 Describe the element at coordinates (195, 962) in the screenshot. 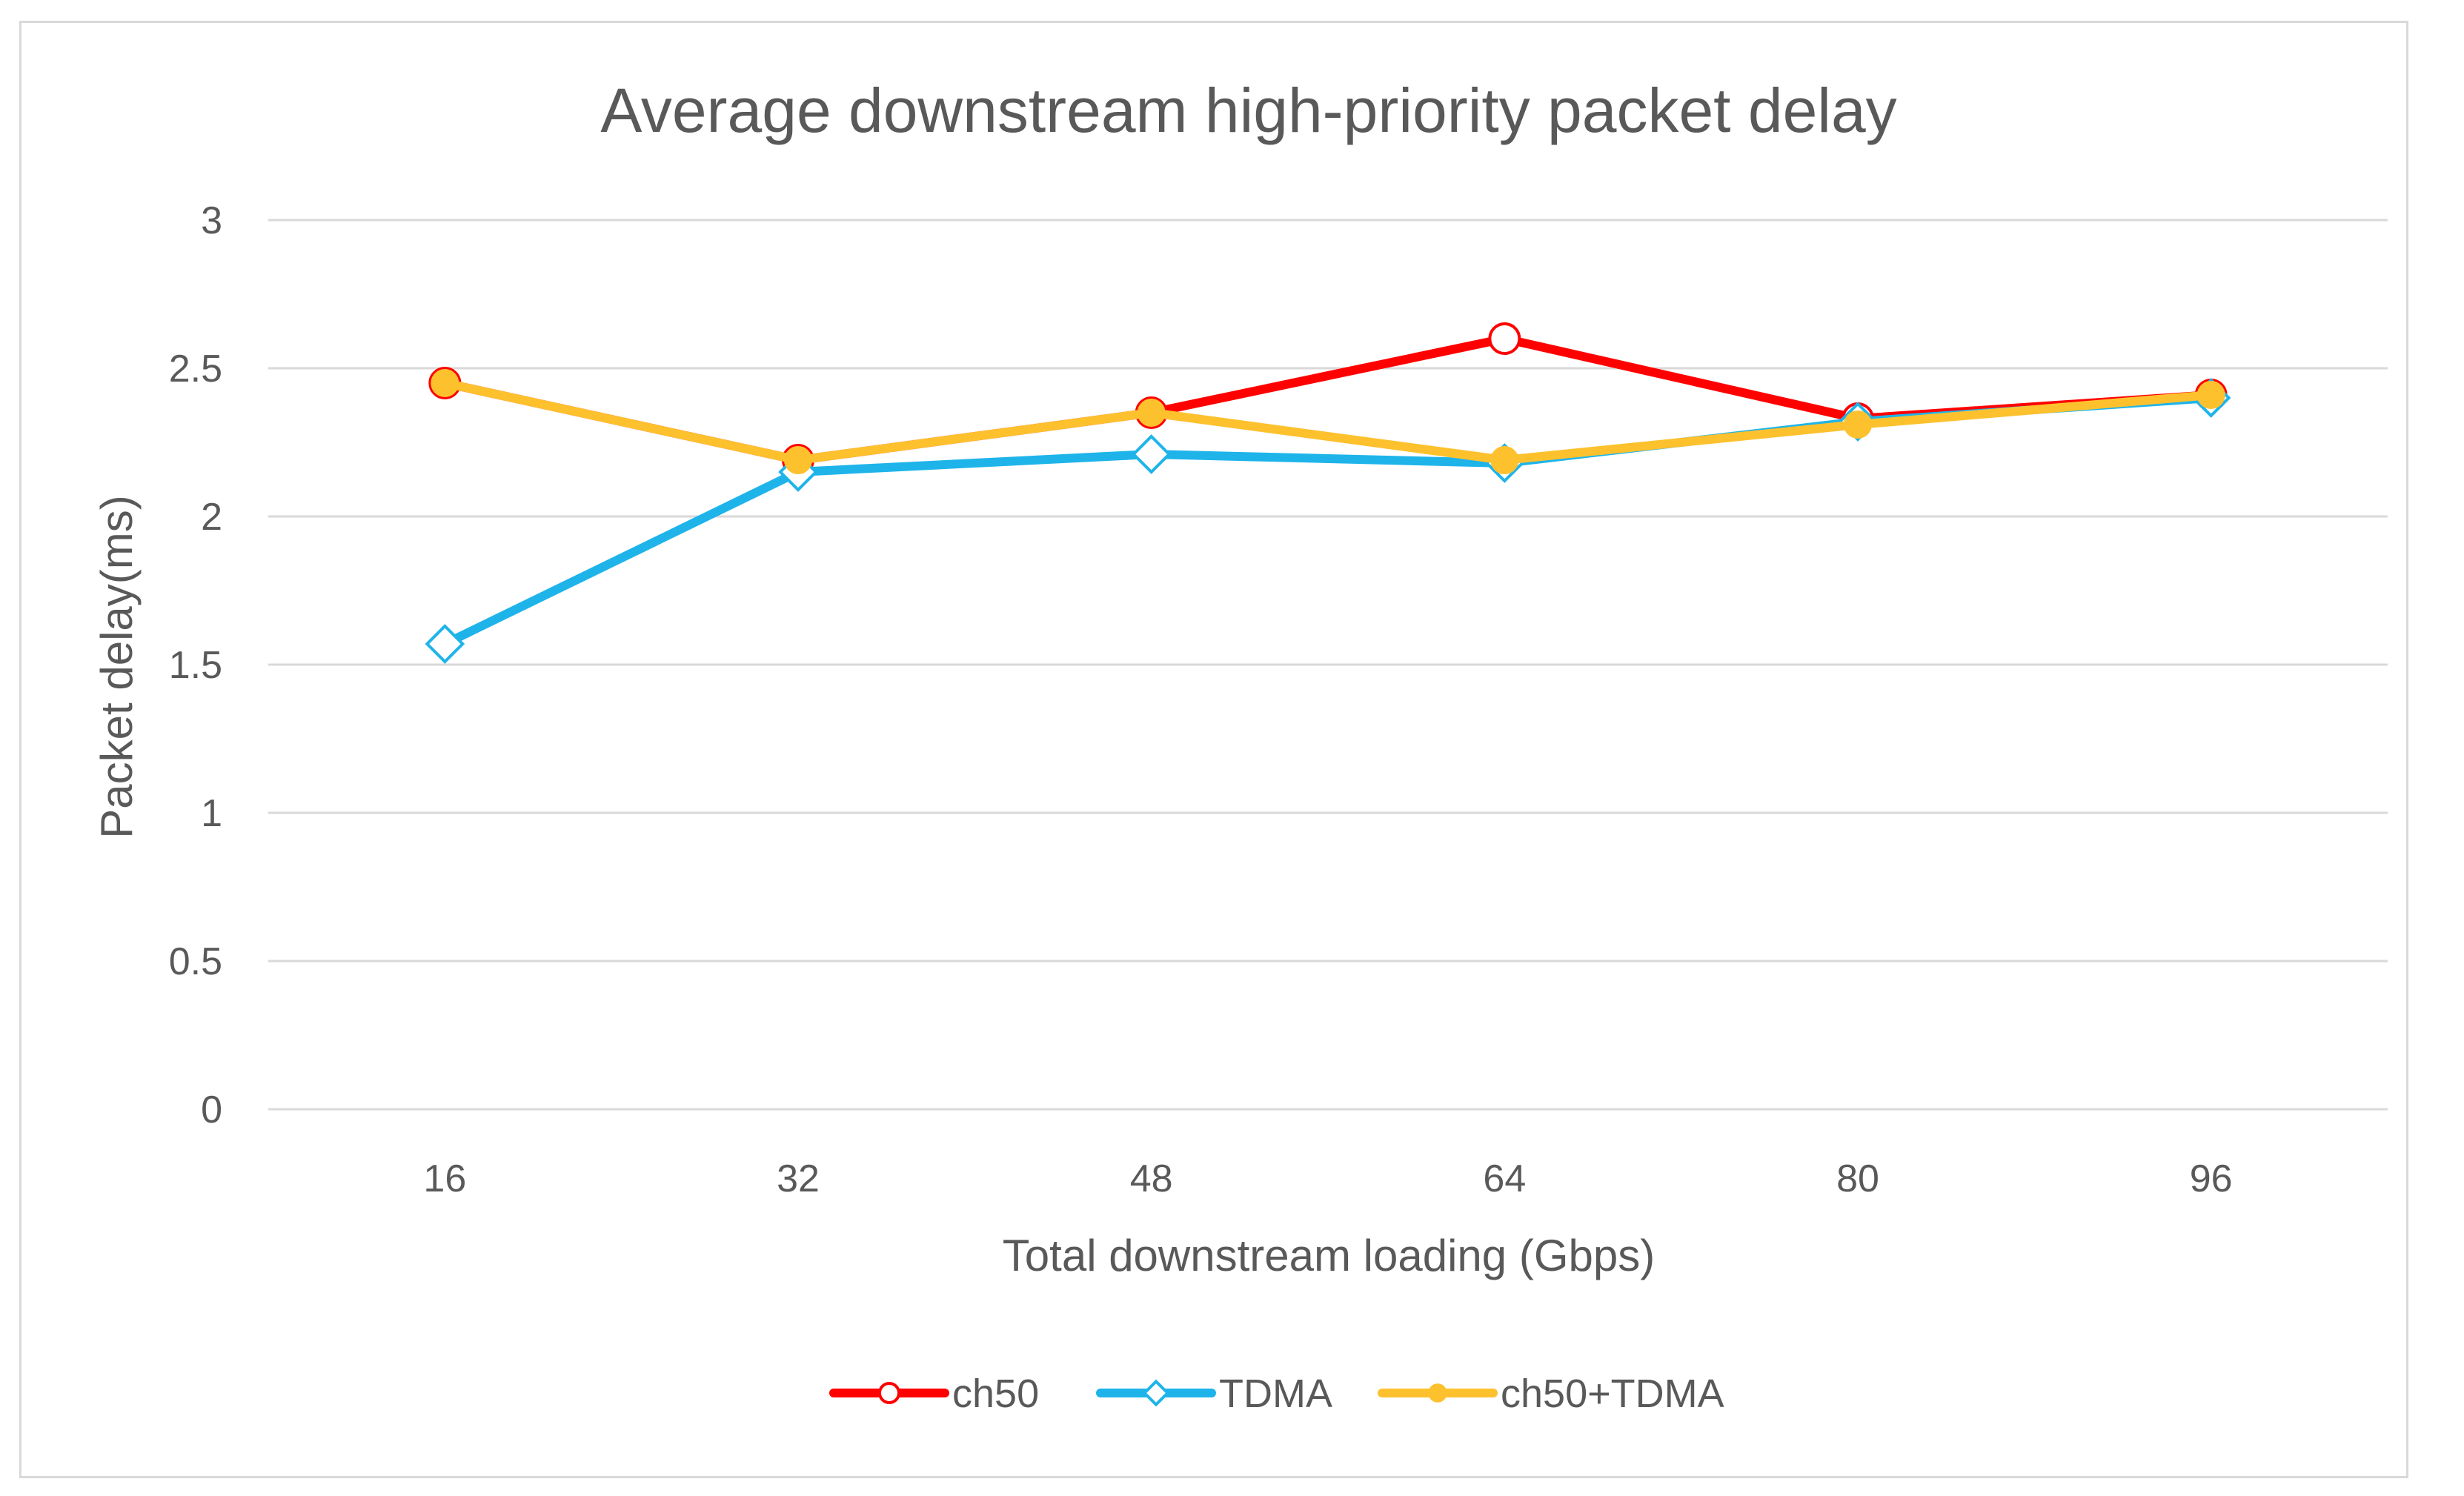

I see `y-tick-label: 0.5` at that location.